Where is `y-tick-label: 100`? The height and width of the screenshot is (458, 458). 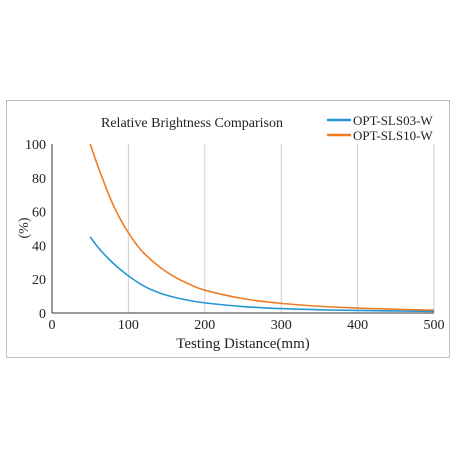 y-tick-label: 100 is located at coordinates (35, 145).